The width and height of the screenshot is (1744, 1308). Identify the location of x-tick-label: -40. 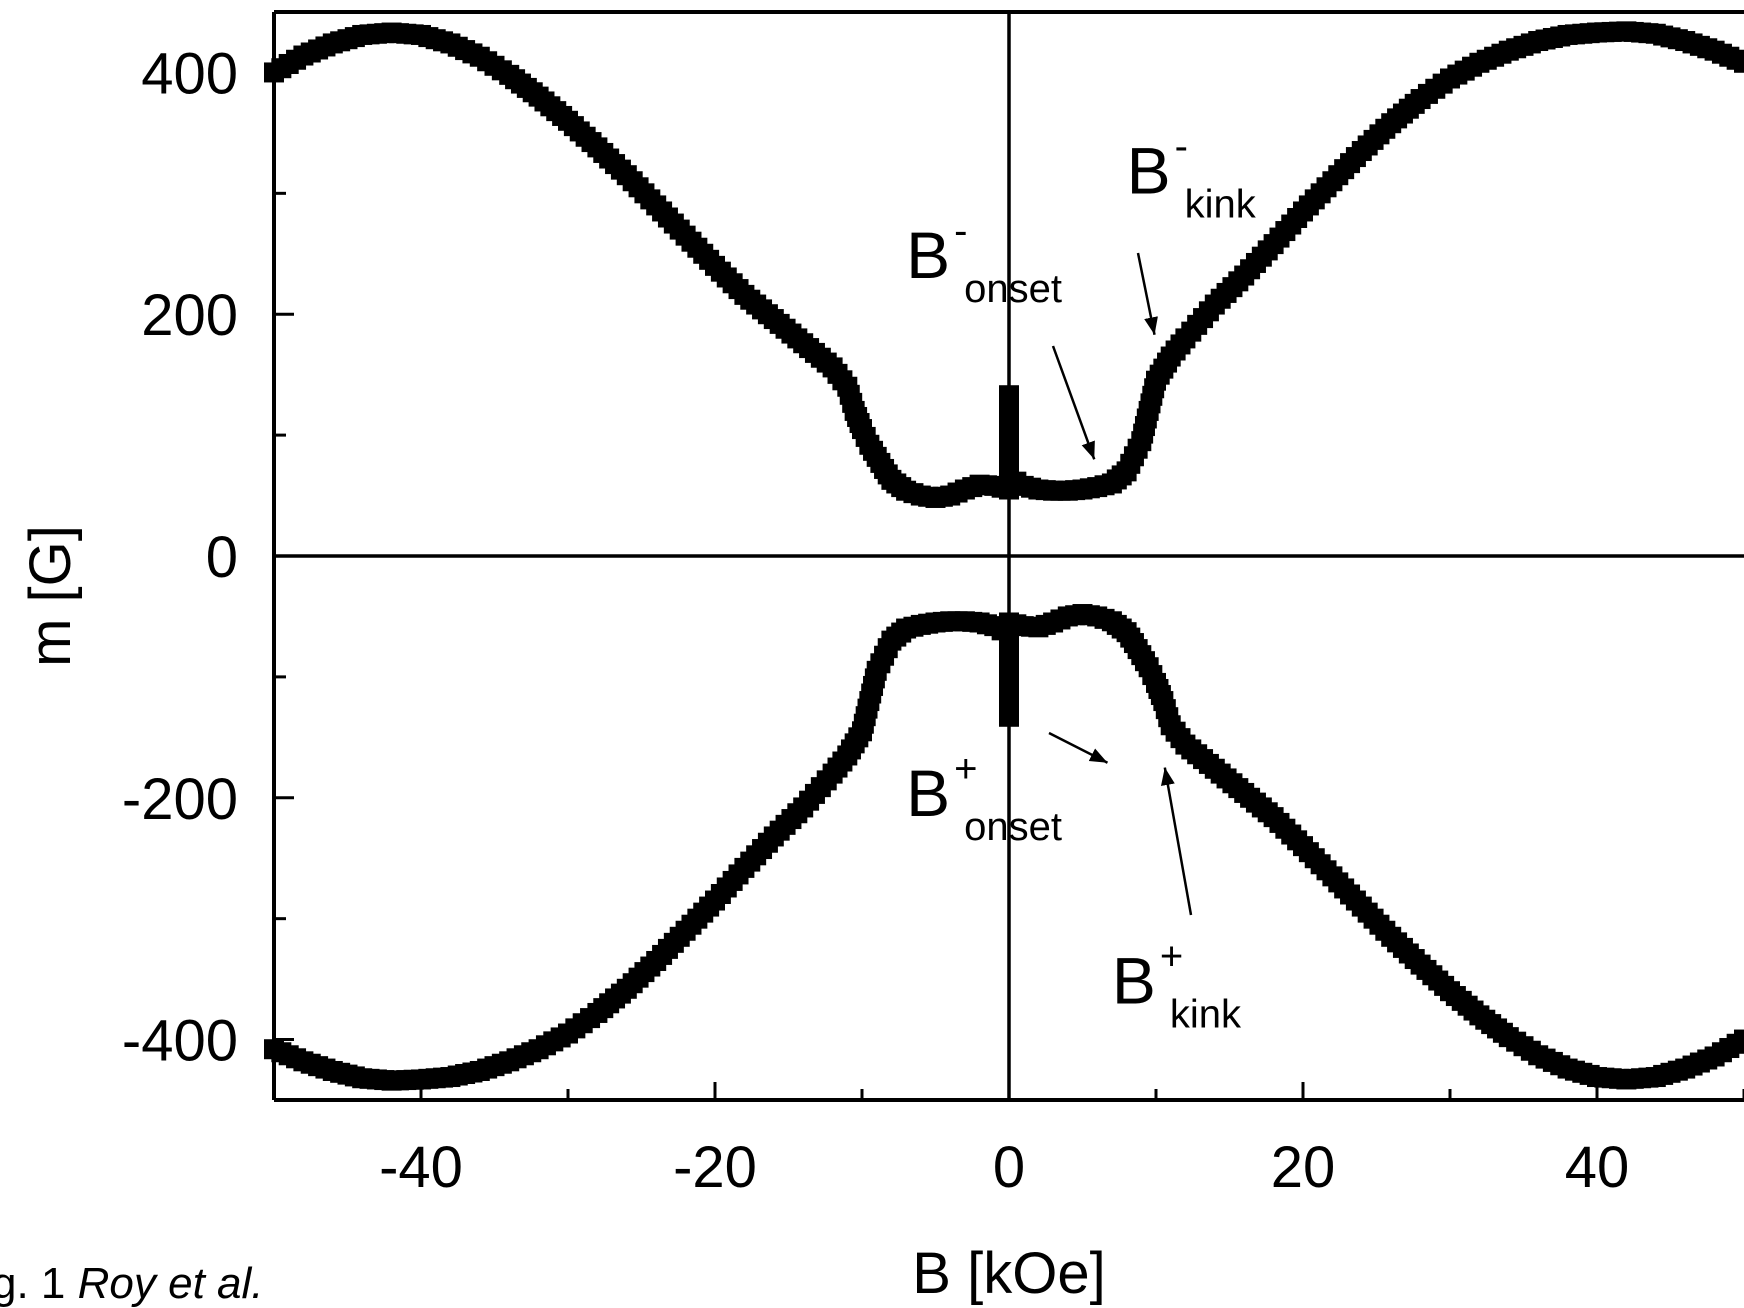
(421, 1167).